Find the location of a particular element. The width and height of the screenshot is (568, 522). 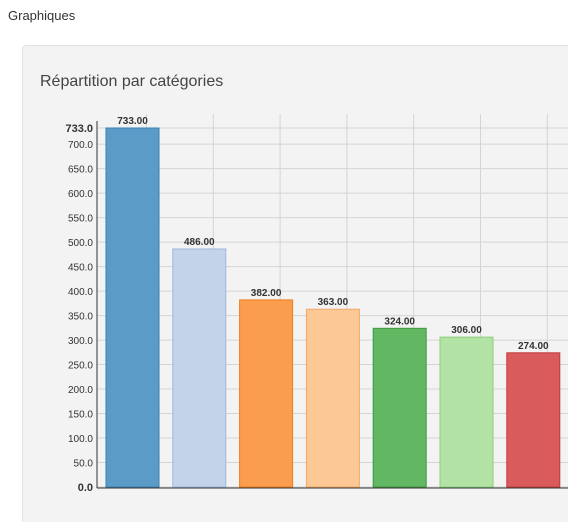

y-tick-label: 250.0 is located at coordinates (80, 366).